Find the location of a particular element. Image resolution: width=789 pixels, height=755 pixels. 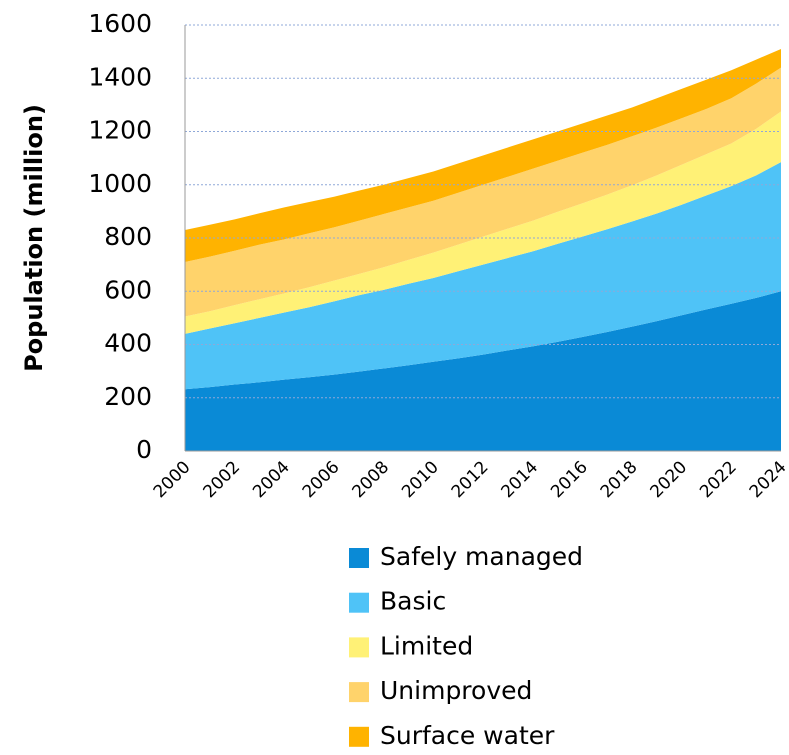

x-tick-label: 2008 is located at coordinates (370, 479).